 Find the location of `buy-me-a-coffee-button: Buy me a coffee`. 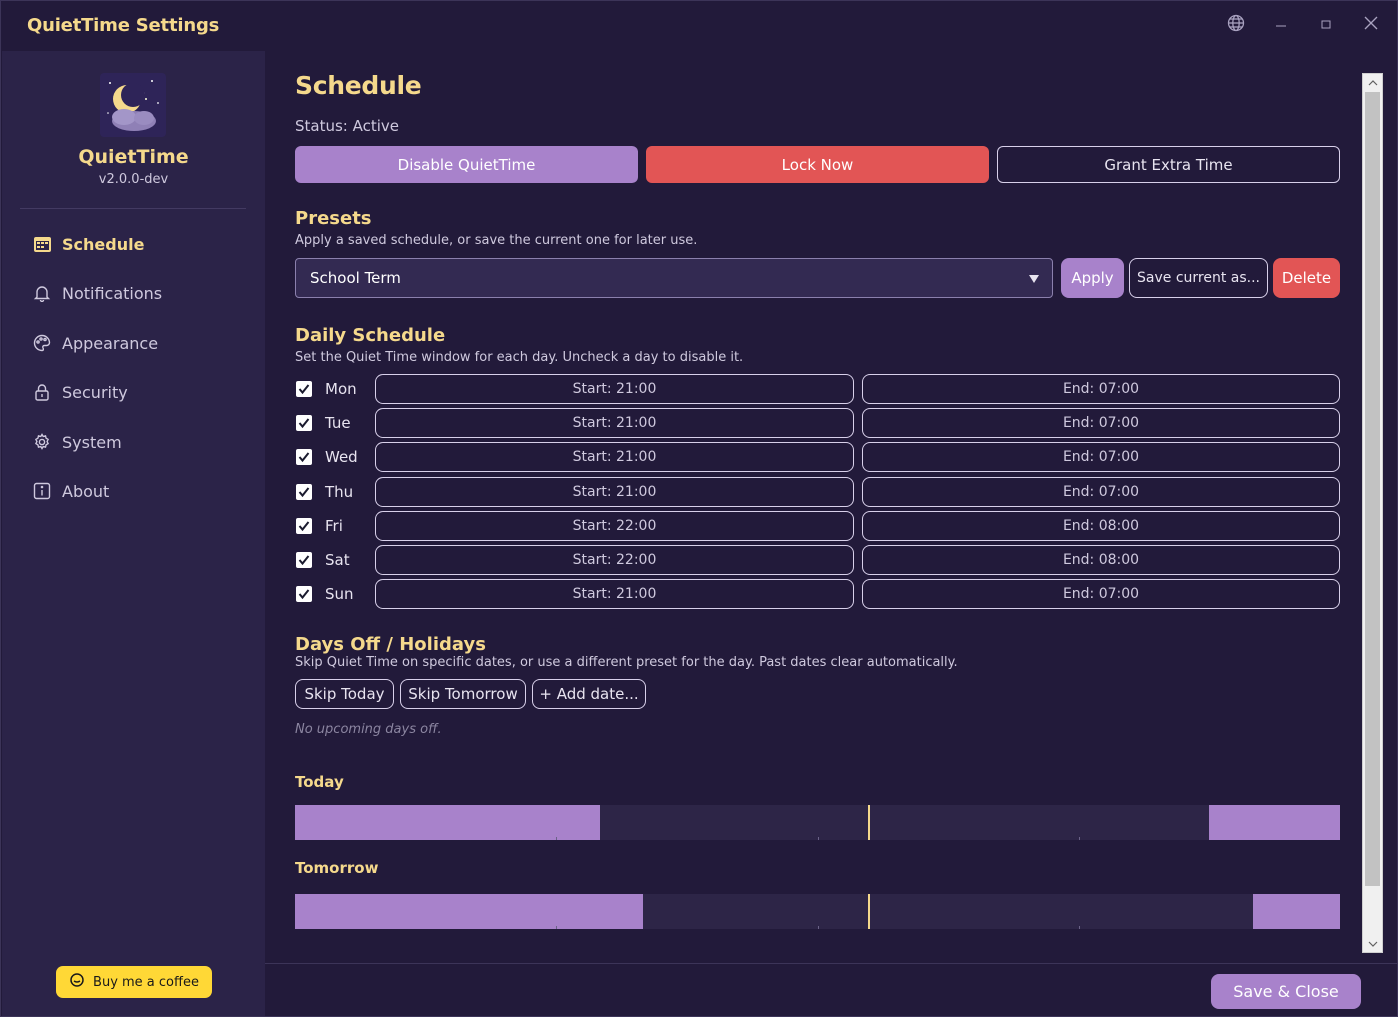

buy-me-a-coffee-button: Buy me a coffee is located at coordinates (134, 982).